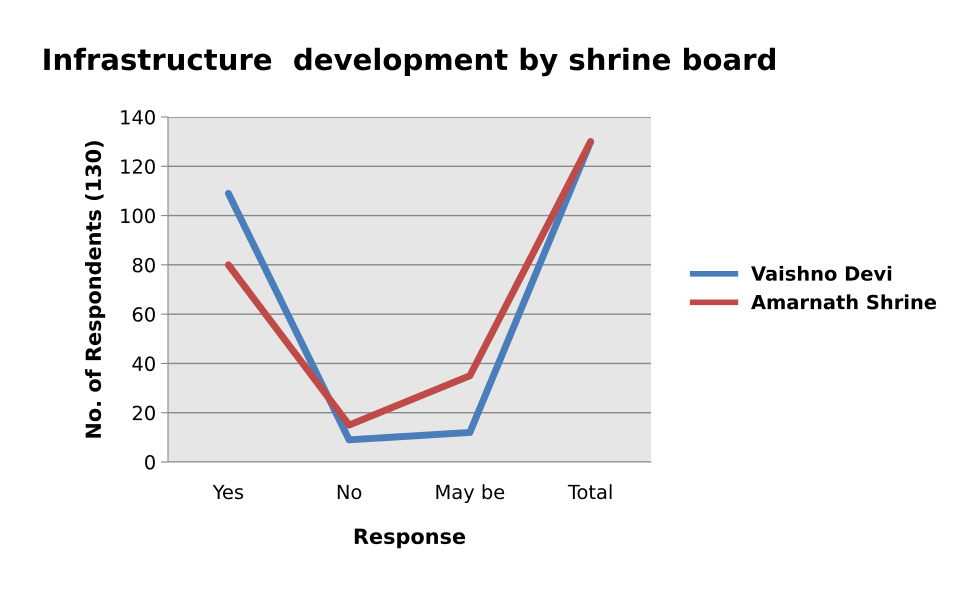 This screenshot has height=608, width=974. Describe the element at coordinates (821, 273) in the screenshot. I see `legend-label: Vaishno Devi` at that location.